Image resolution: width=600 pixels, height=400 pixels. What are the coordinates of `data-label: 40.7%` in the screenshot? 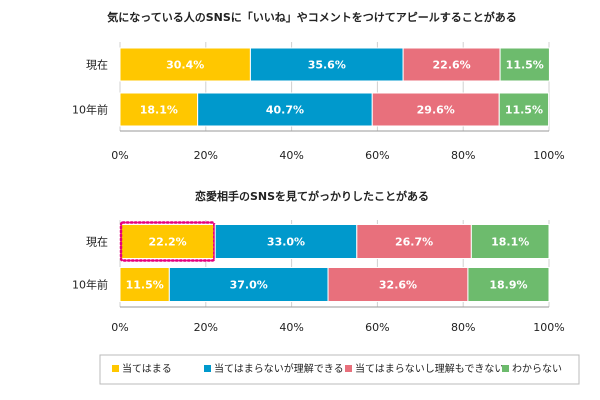 It's located at (285, 110).